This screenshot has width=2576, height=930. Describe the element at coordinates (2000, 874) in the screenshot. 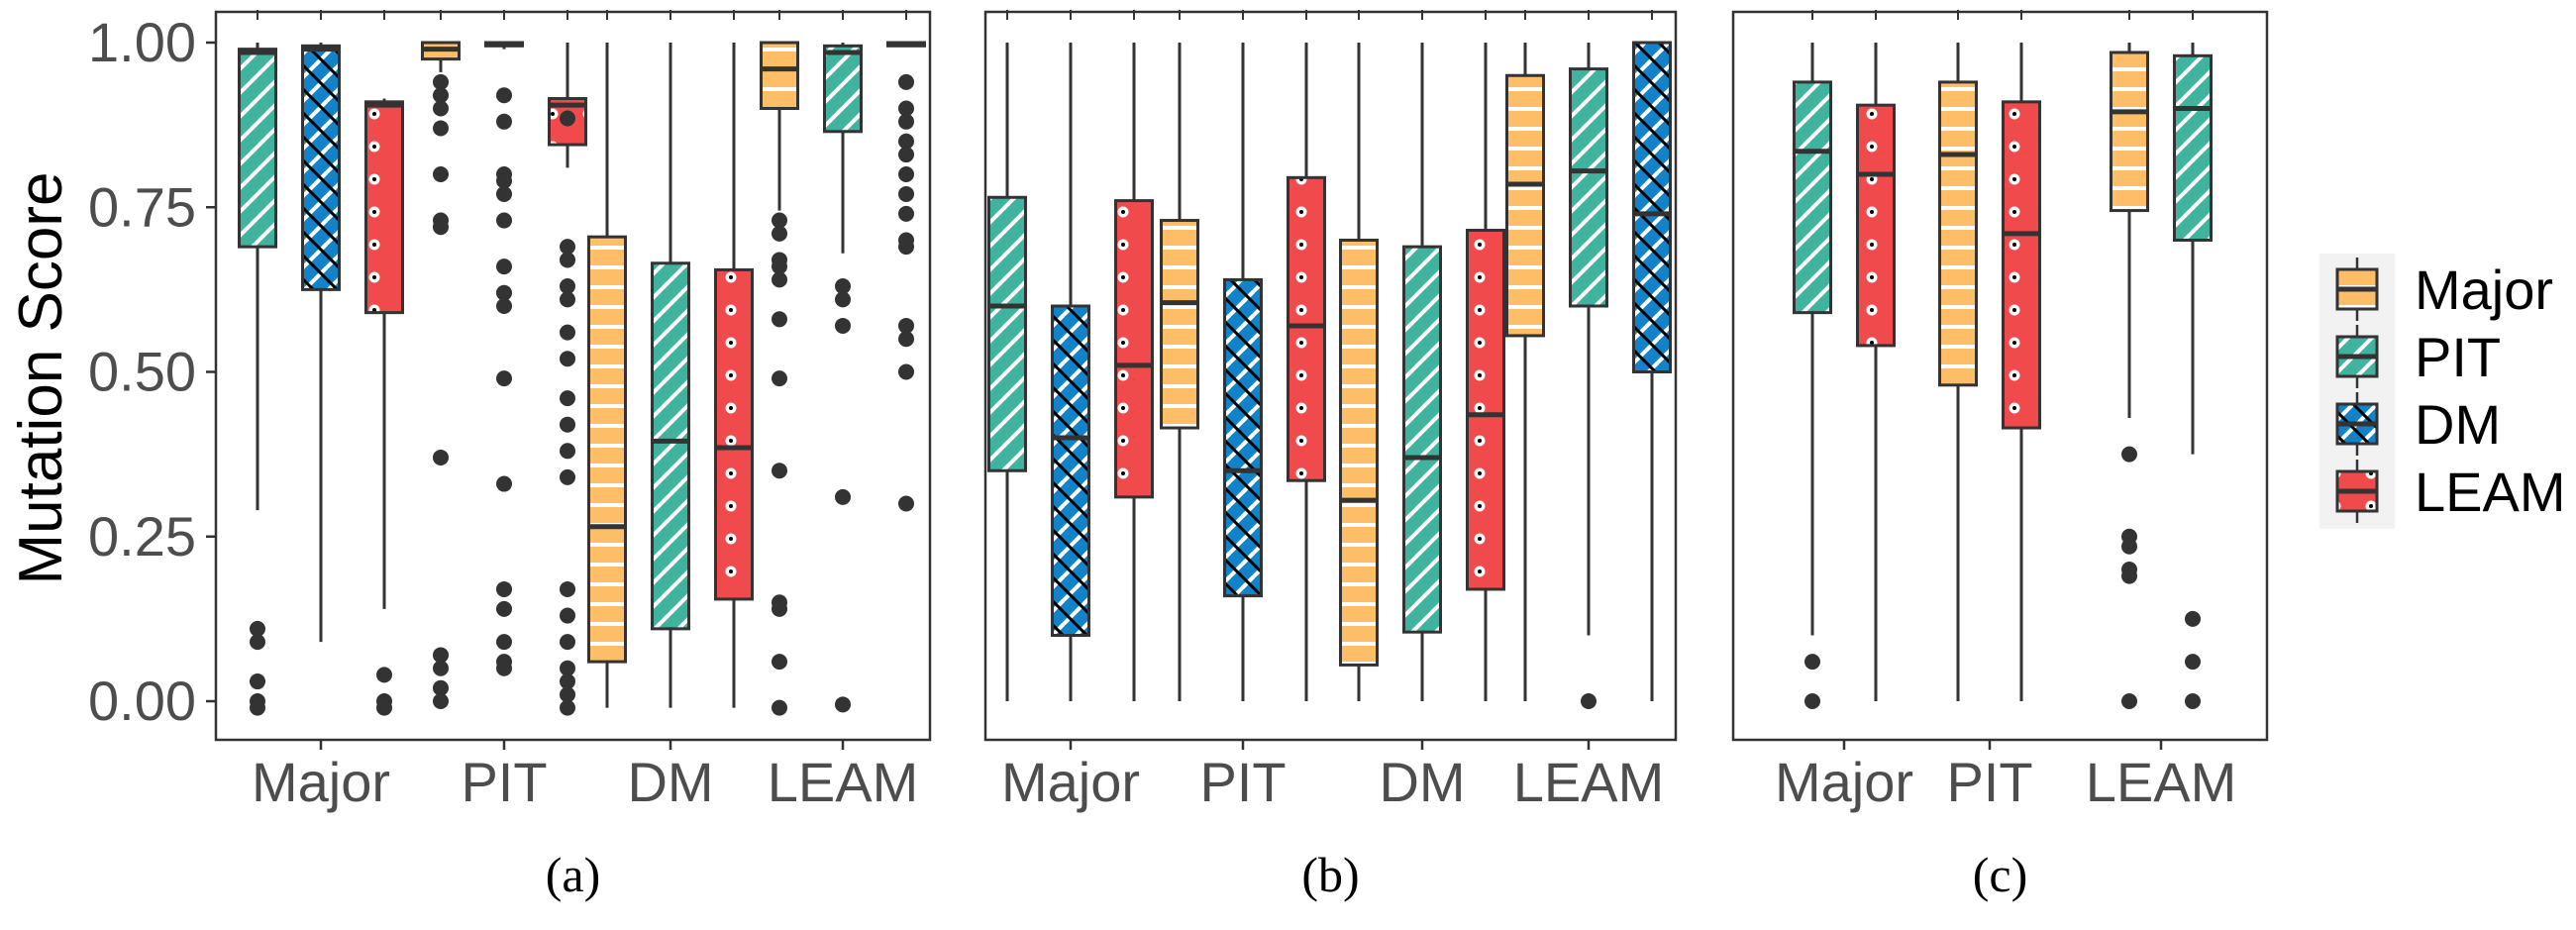

I see `panel-caption: (c)` at that location.